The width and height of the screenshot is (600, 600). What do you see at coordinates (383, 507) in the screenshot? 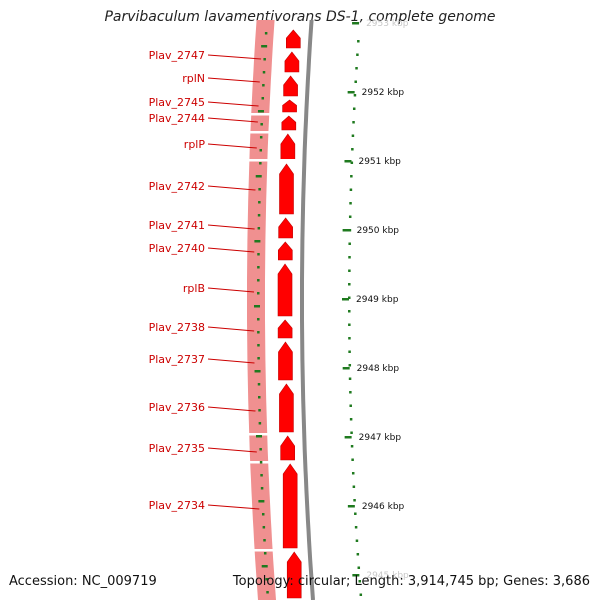
I see `ruler-label: 2946 kbp` at bounding box center [383, 507].